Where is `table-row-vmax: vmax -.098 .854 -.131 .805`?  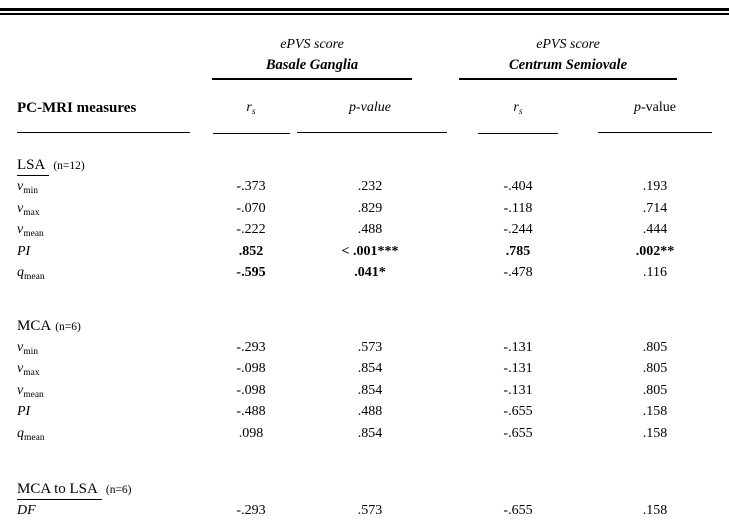
table-row-vmax: vmax -.098 .854 -.131 .805 is located at coordinates (373, 370).